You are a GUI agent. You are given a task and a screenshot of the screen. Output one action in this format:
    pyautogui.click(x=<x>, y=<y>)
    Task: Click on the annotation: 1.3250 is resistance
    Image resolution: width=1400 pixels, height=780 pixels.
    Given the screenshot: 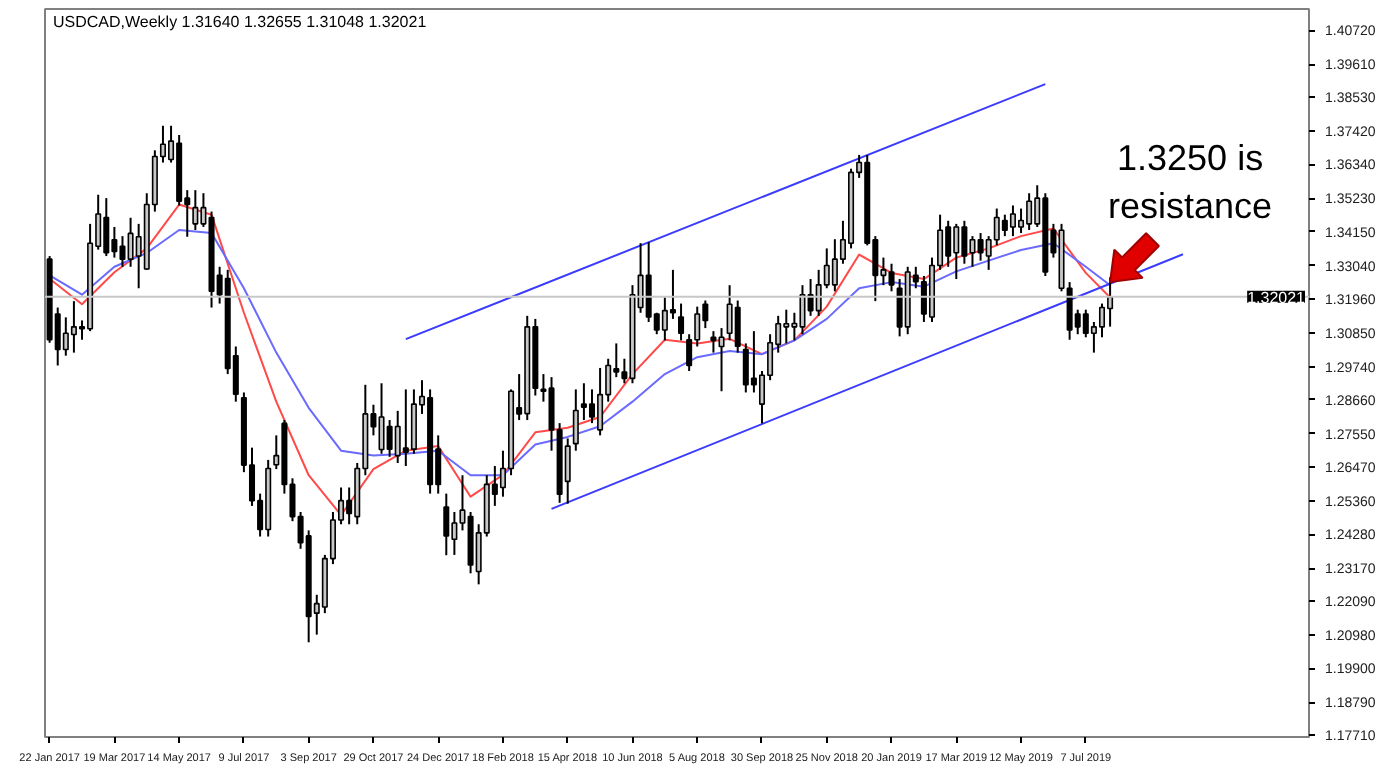 What is the action you would take?
    pyautogui.click(x=1190, y=182)
    